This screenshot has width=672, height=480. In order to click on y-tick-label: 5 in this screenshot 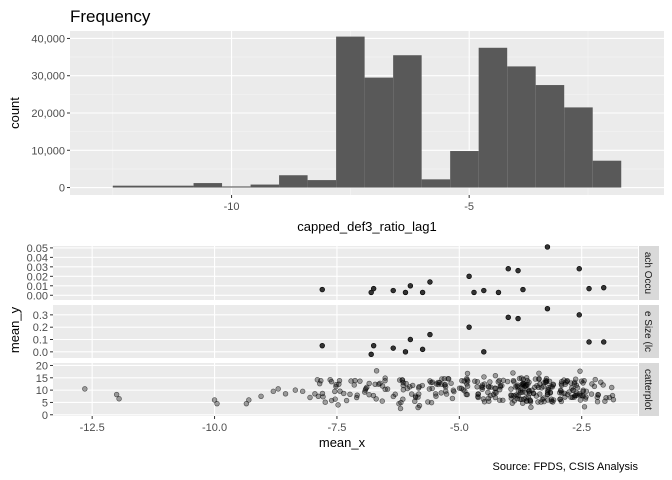, I will do `click(45, 403)`.